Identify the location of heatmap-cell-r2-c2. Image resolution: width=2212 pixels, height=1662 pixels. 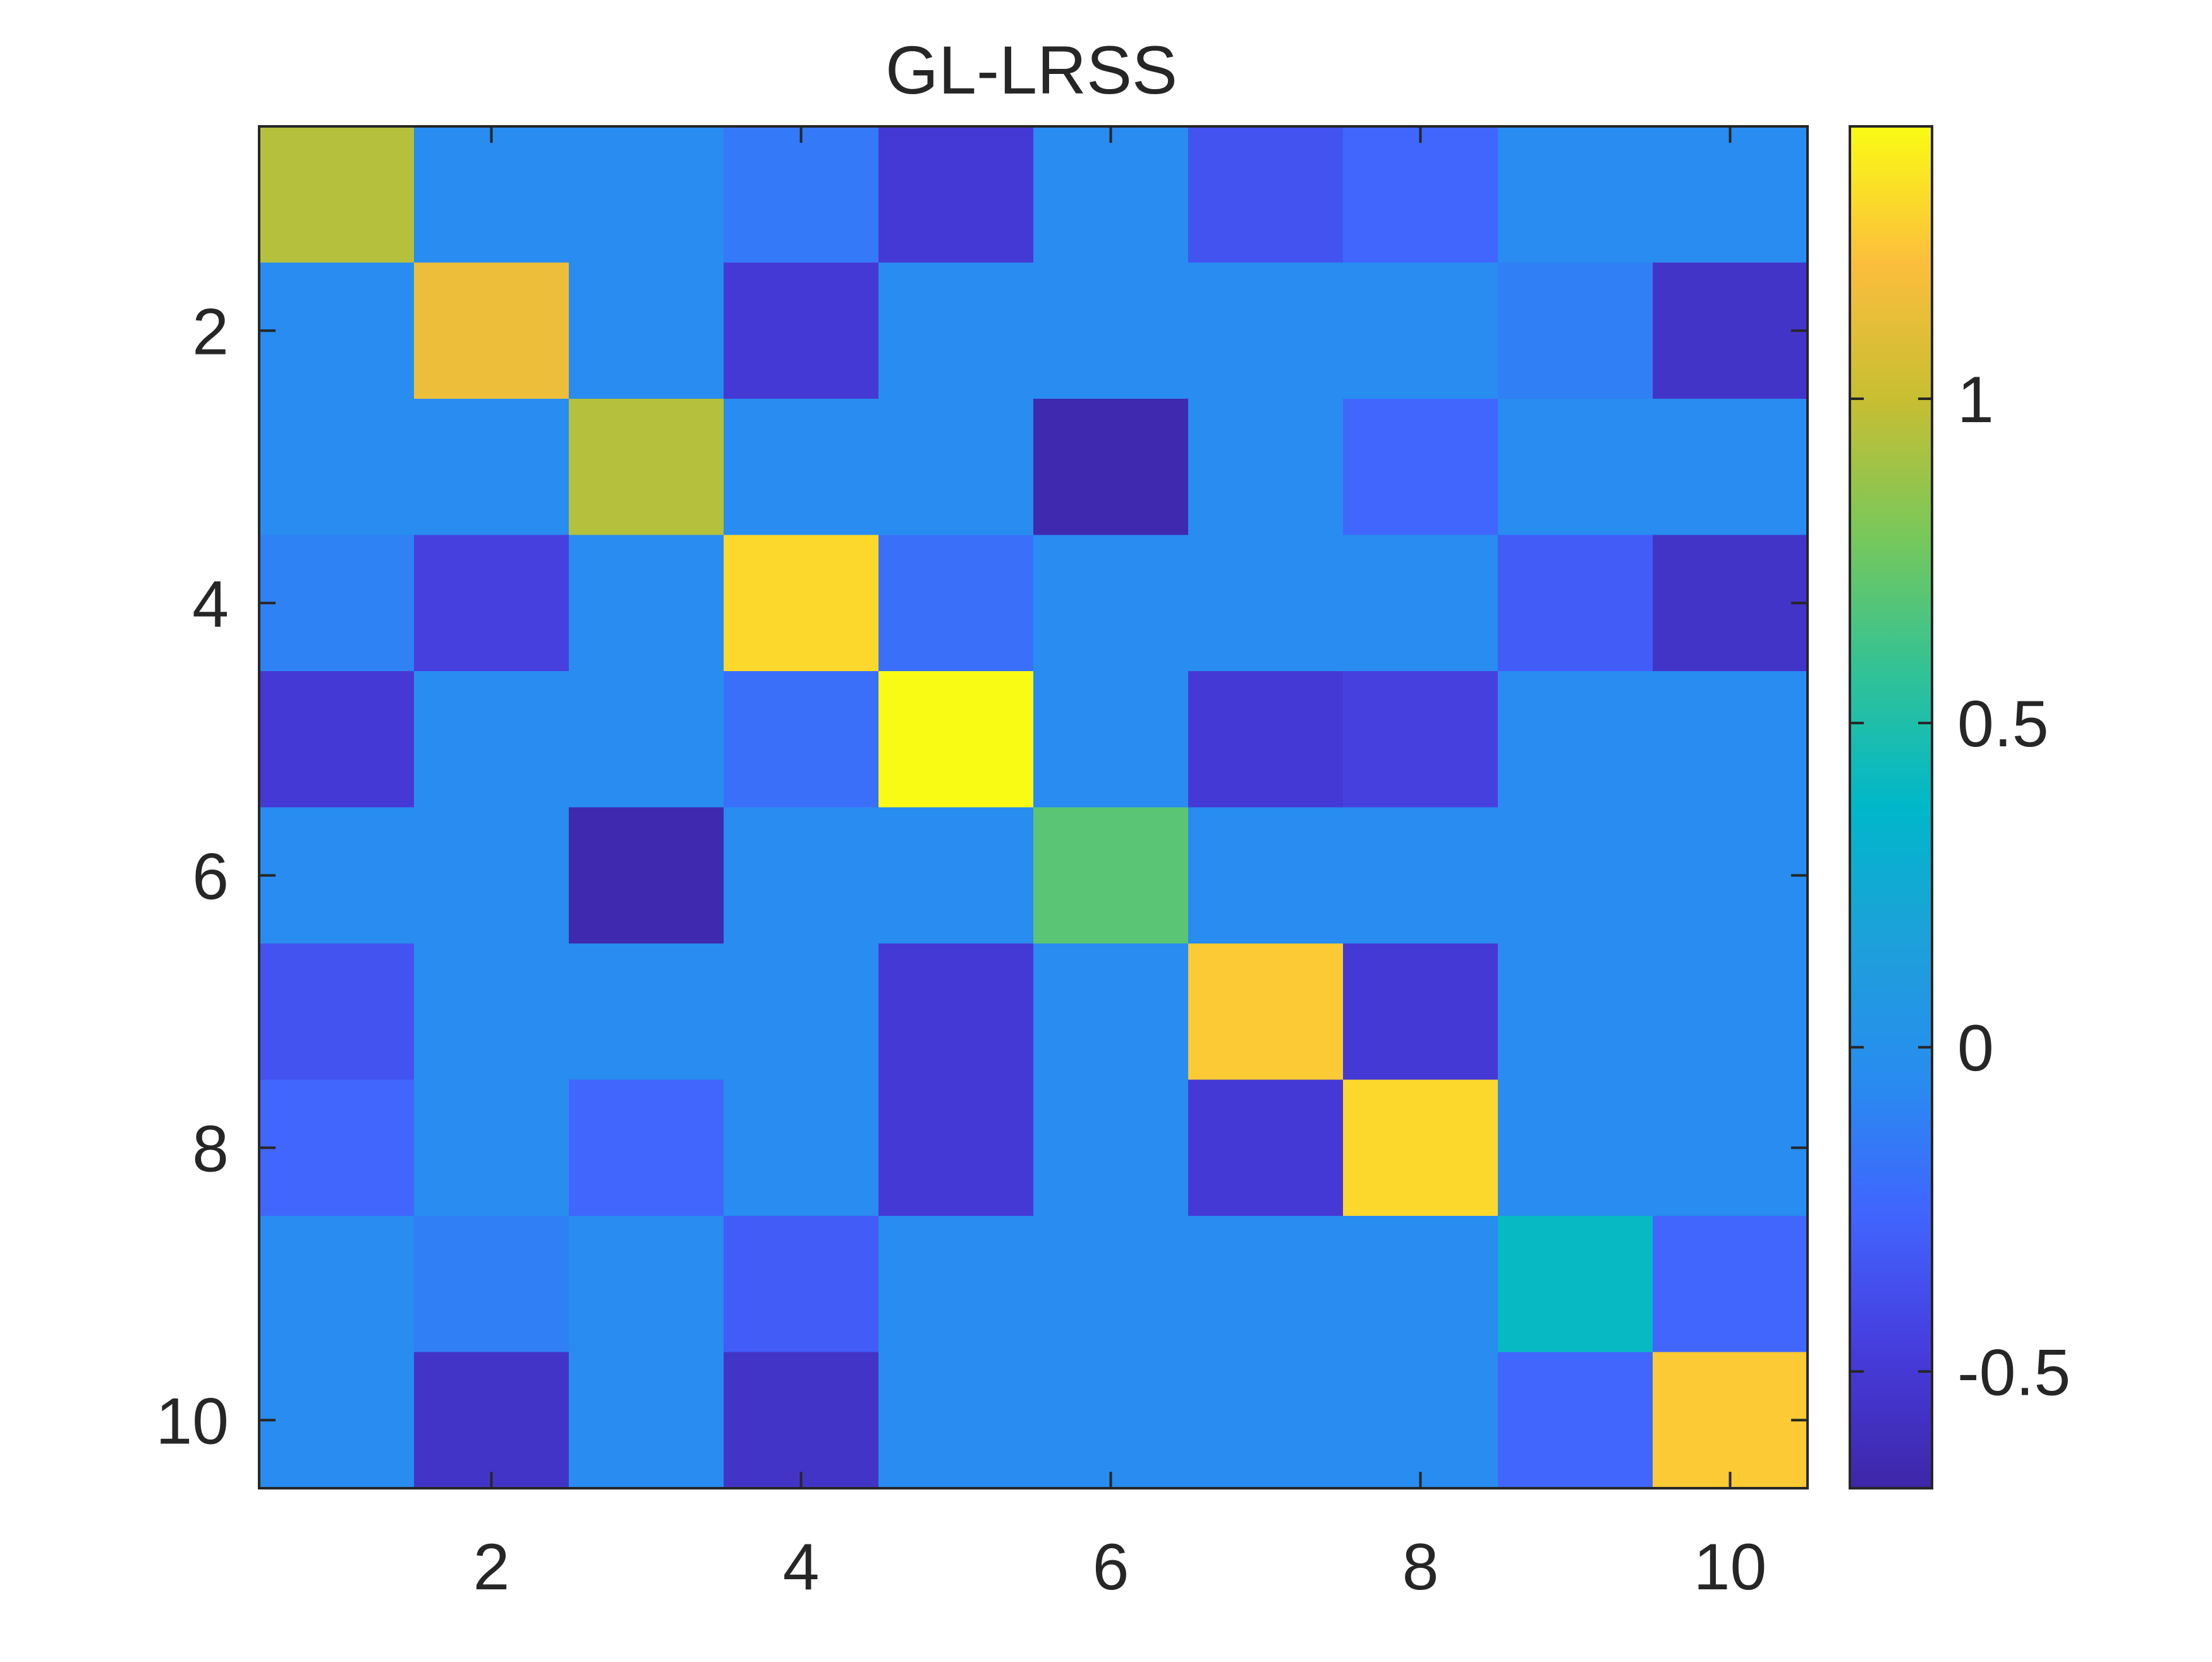
(491, 330).